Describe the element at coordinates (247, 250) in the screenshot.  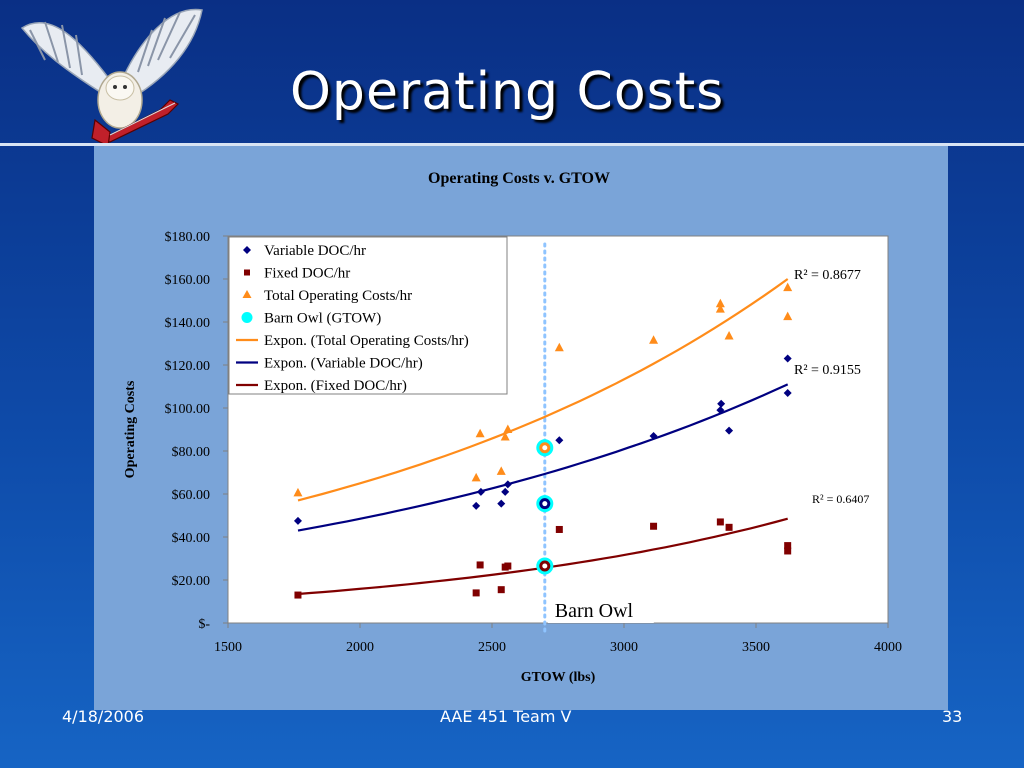
I see `legend-swatch-variable` at that location.